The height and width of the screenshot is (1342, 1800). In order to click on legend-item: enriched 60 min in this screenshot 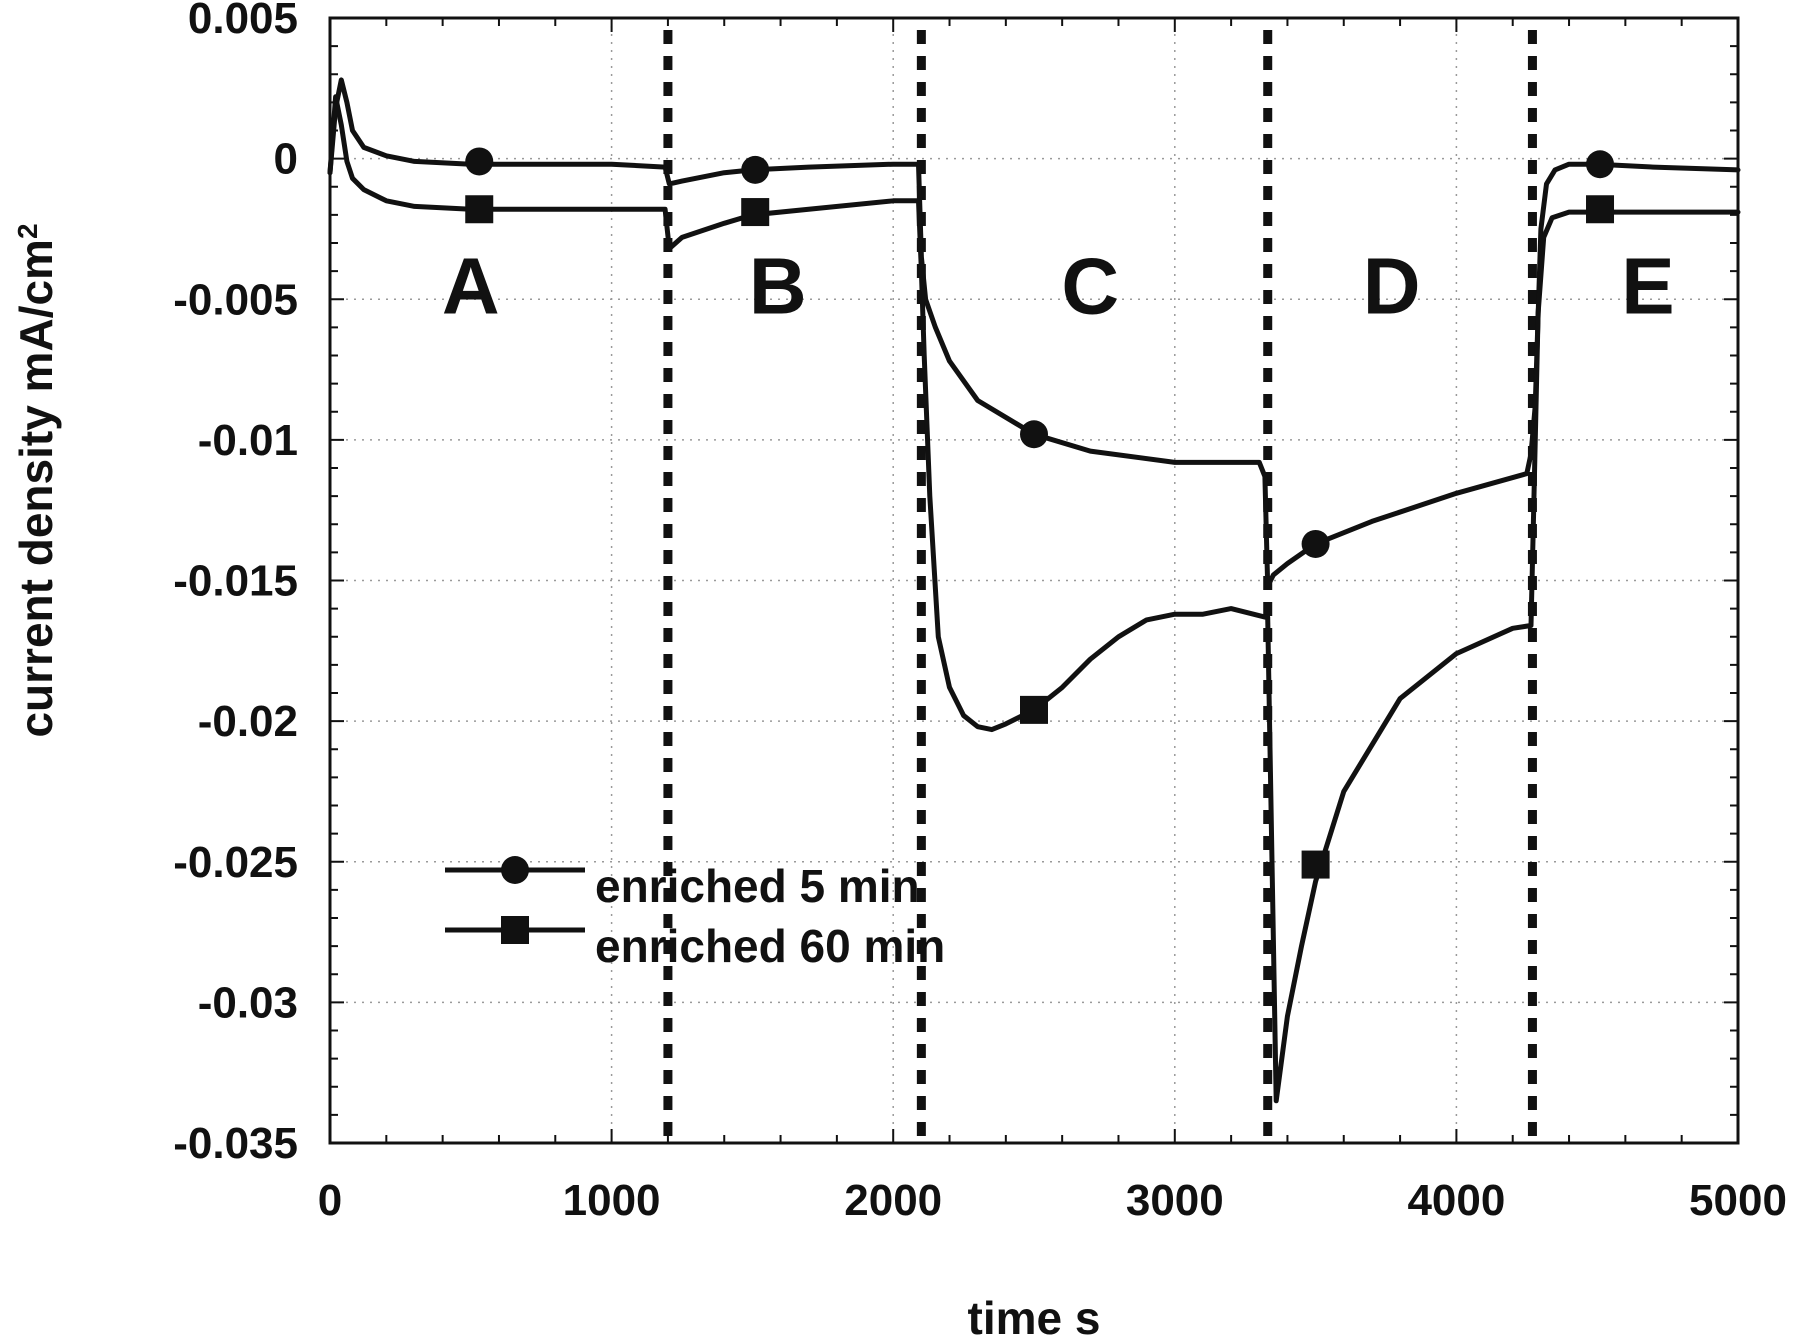, I will do `click(695, 944)`.